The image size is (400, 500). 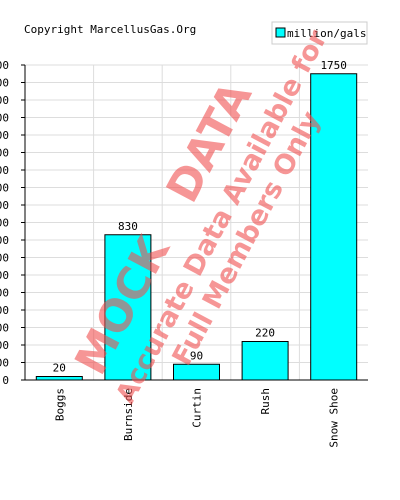 I want to click on value-label: 1750, so click(x=333, y=65).